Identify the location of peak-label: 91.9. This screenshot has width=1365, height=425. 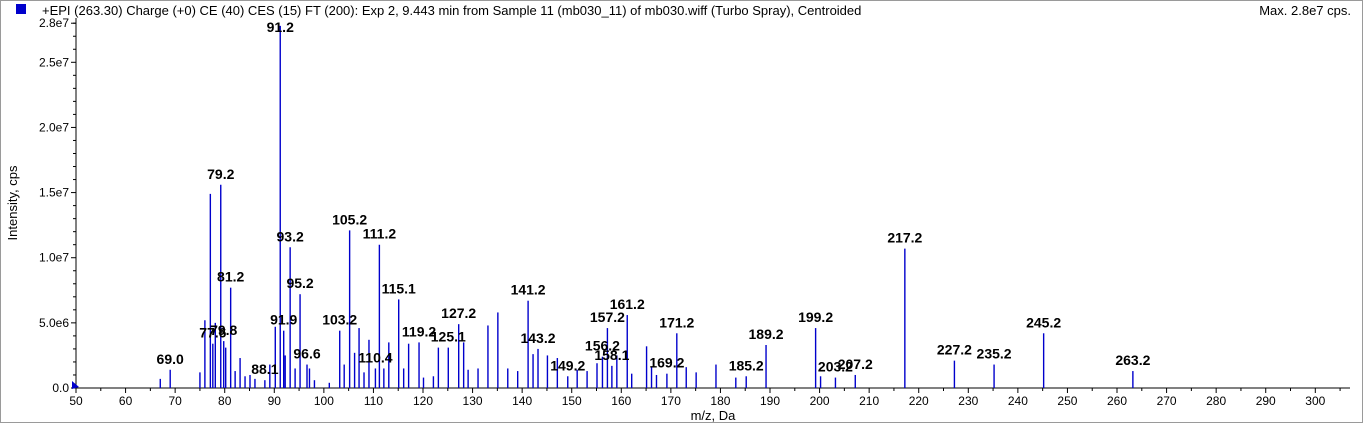
(283, 320).